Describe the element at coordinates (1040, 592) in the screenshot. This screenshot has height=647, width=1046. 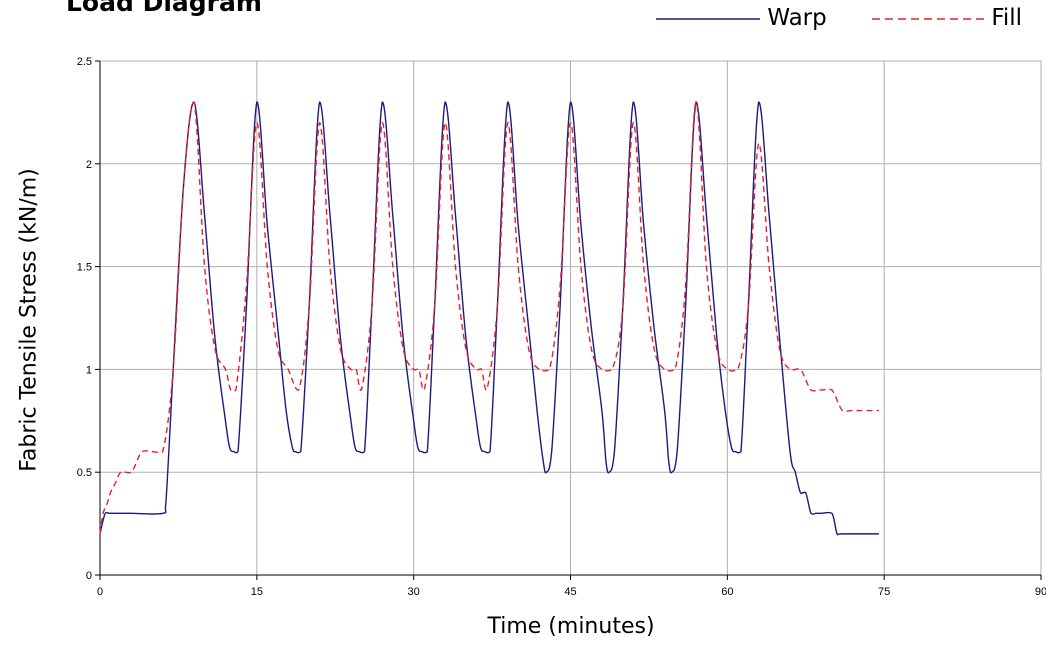
I see `x-tick-label: 90` at that location.